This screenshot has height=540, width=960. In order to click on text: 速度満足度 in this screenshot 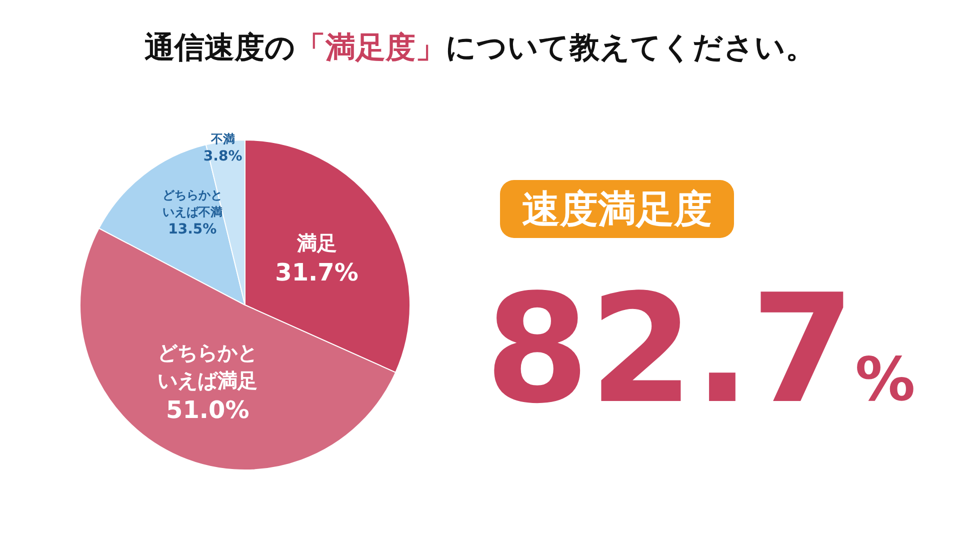, I will do `click(617, 209)`.